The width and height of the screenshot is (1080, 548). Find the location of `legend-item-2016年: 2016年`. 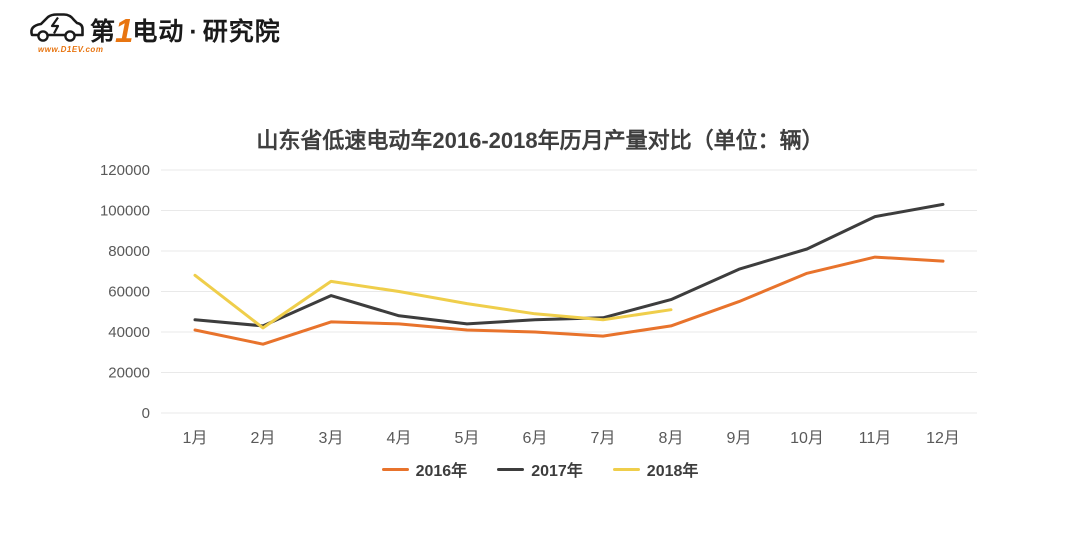

legend-item-2016年: 2016年 is located at coordinates (424, 469).